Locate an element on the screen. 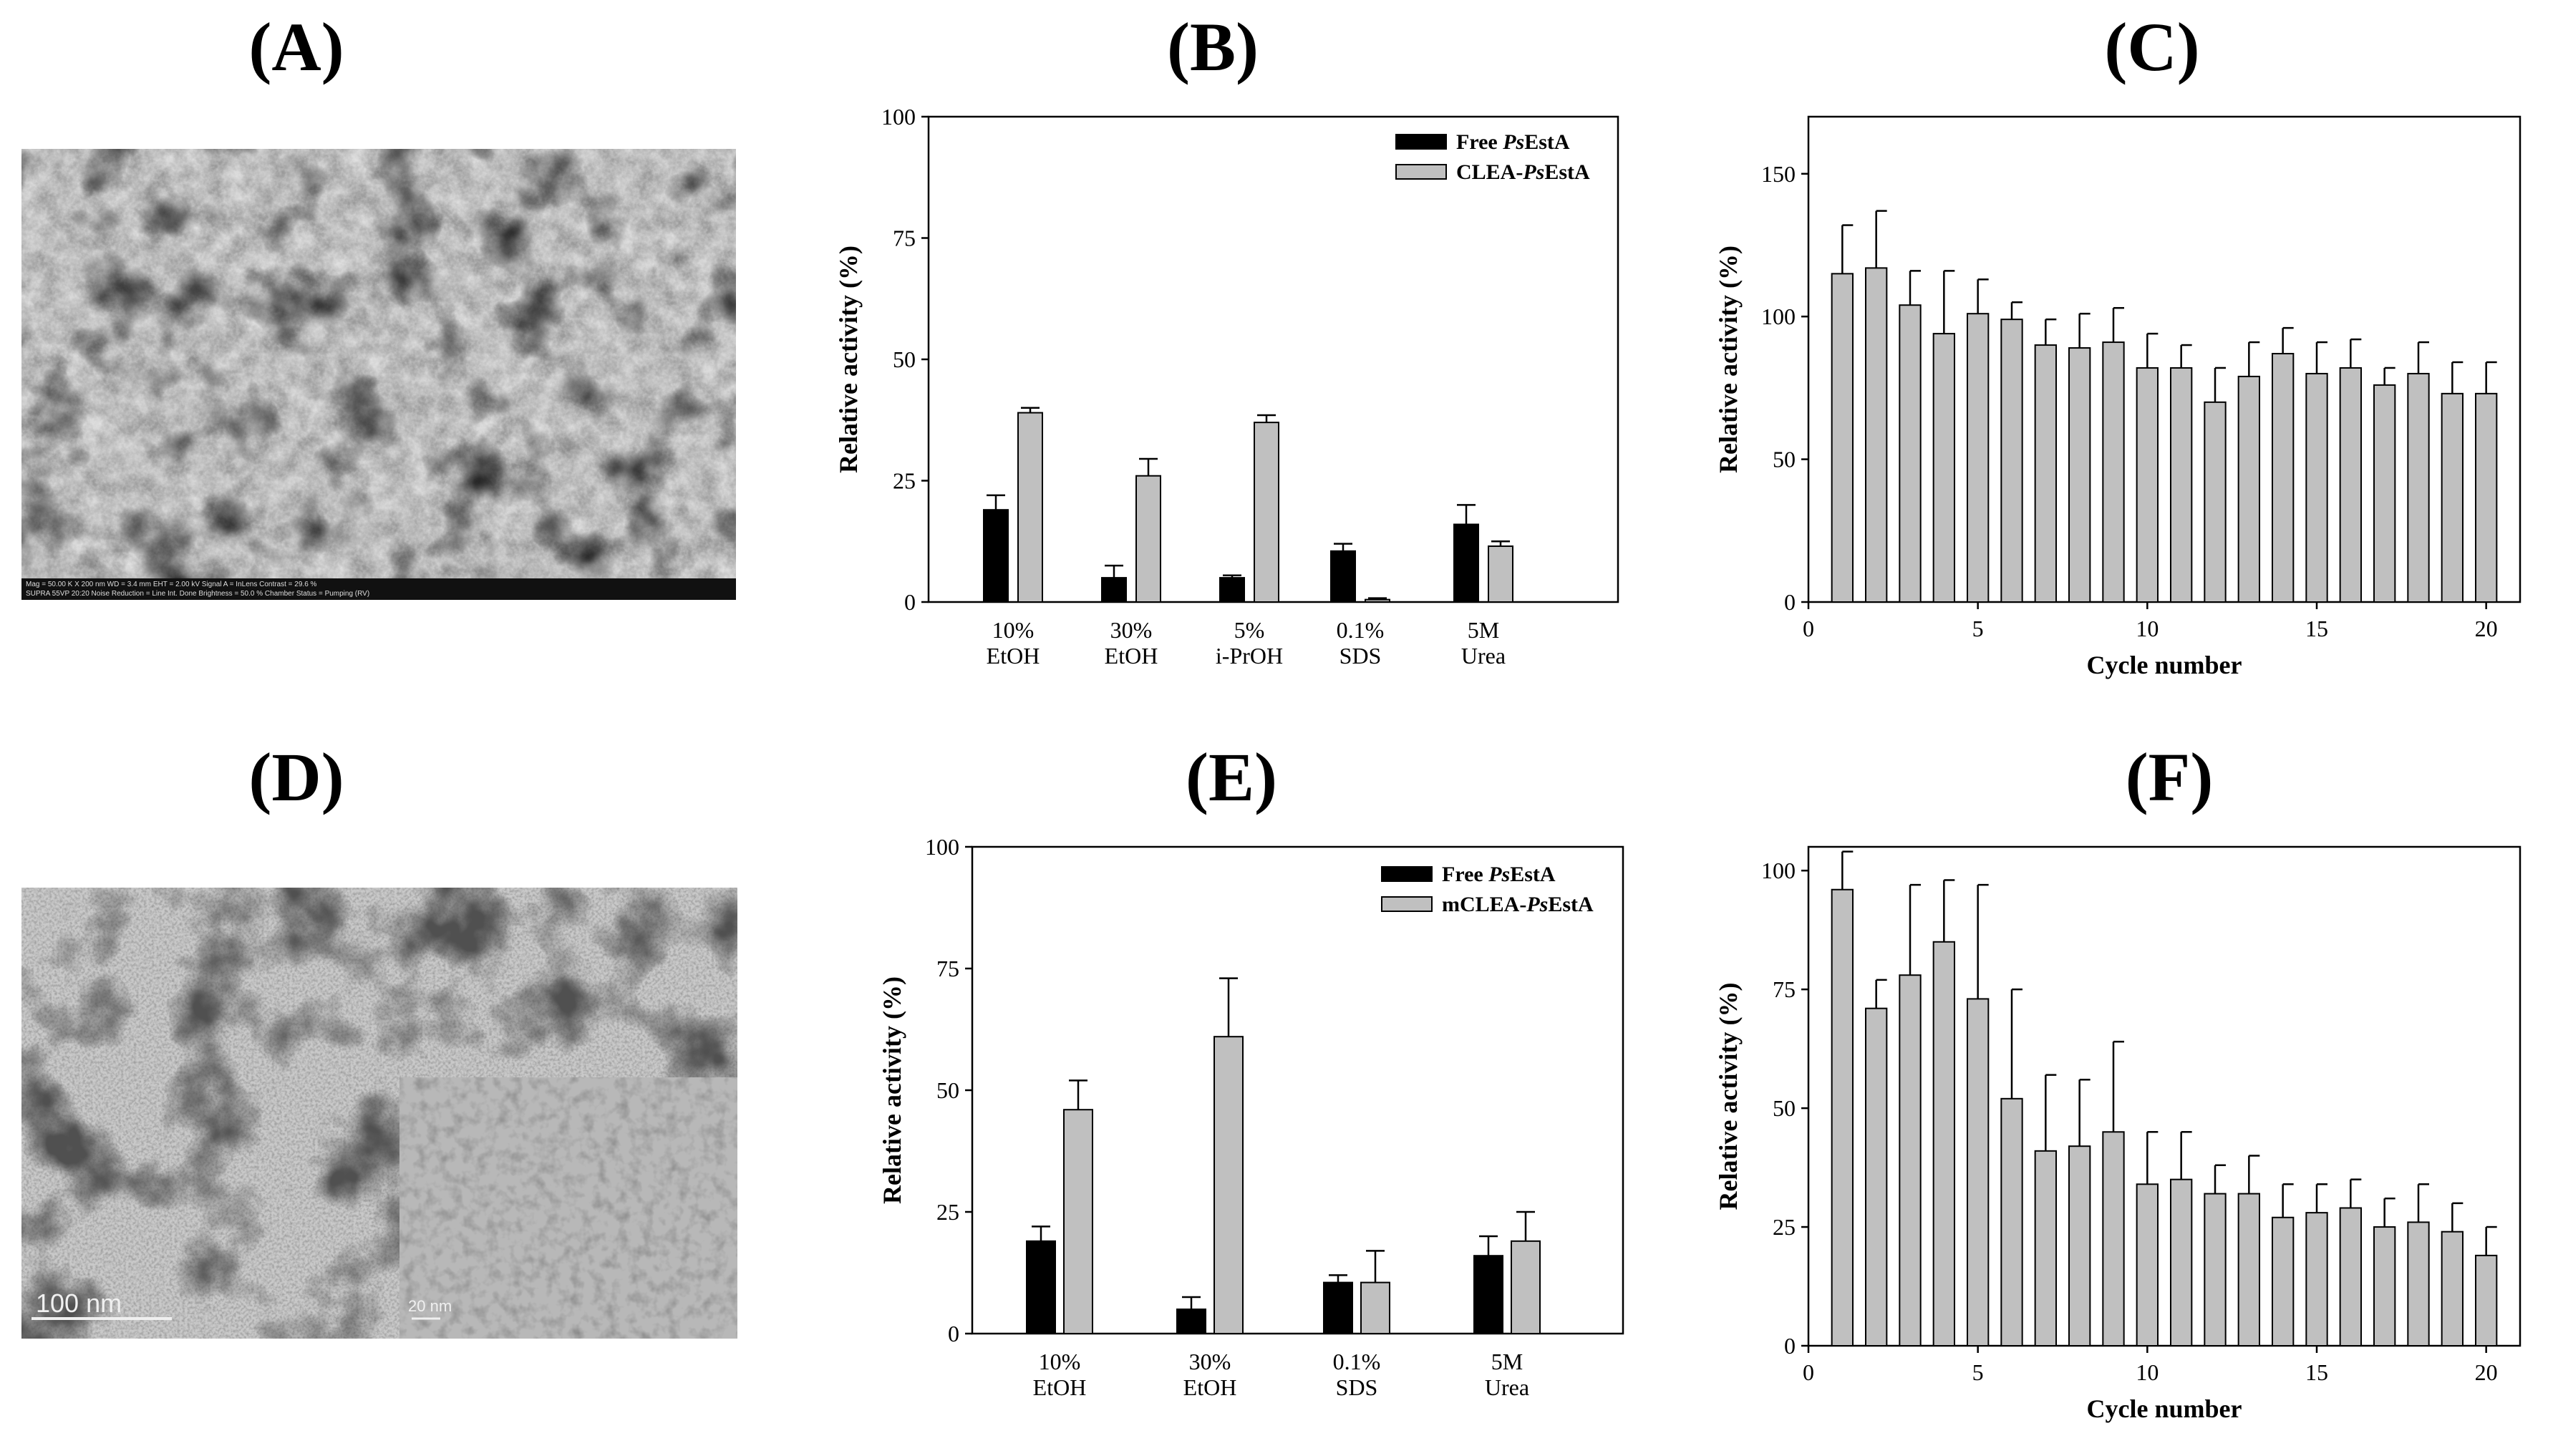 Image resolution: width=2553 pixels, height=1456 pixels. panel-label-f: (F) is located at coordinates (2169, 777).